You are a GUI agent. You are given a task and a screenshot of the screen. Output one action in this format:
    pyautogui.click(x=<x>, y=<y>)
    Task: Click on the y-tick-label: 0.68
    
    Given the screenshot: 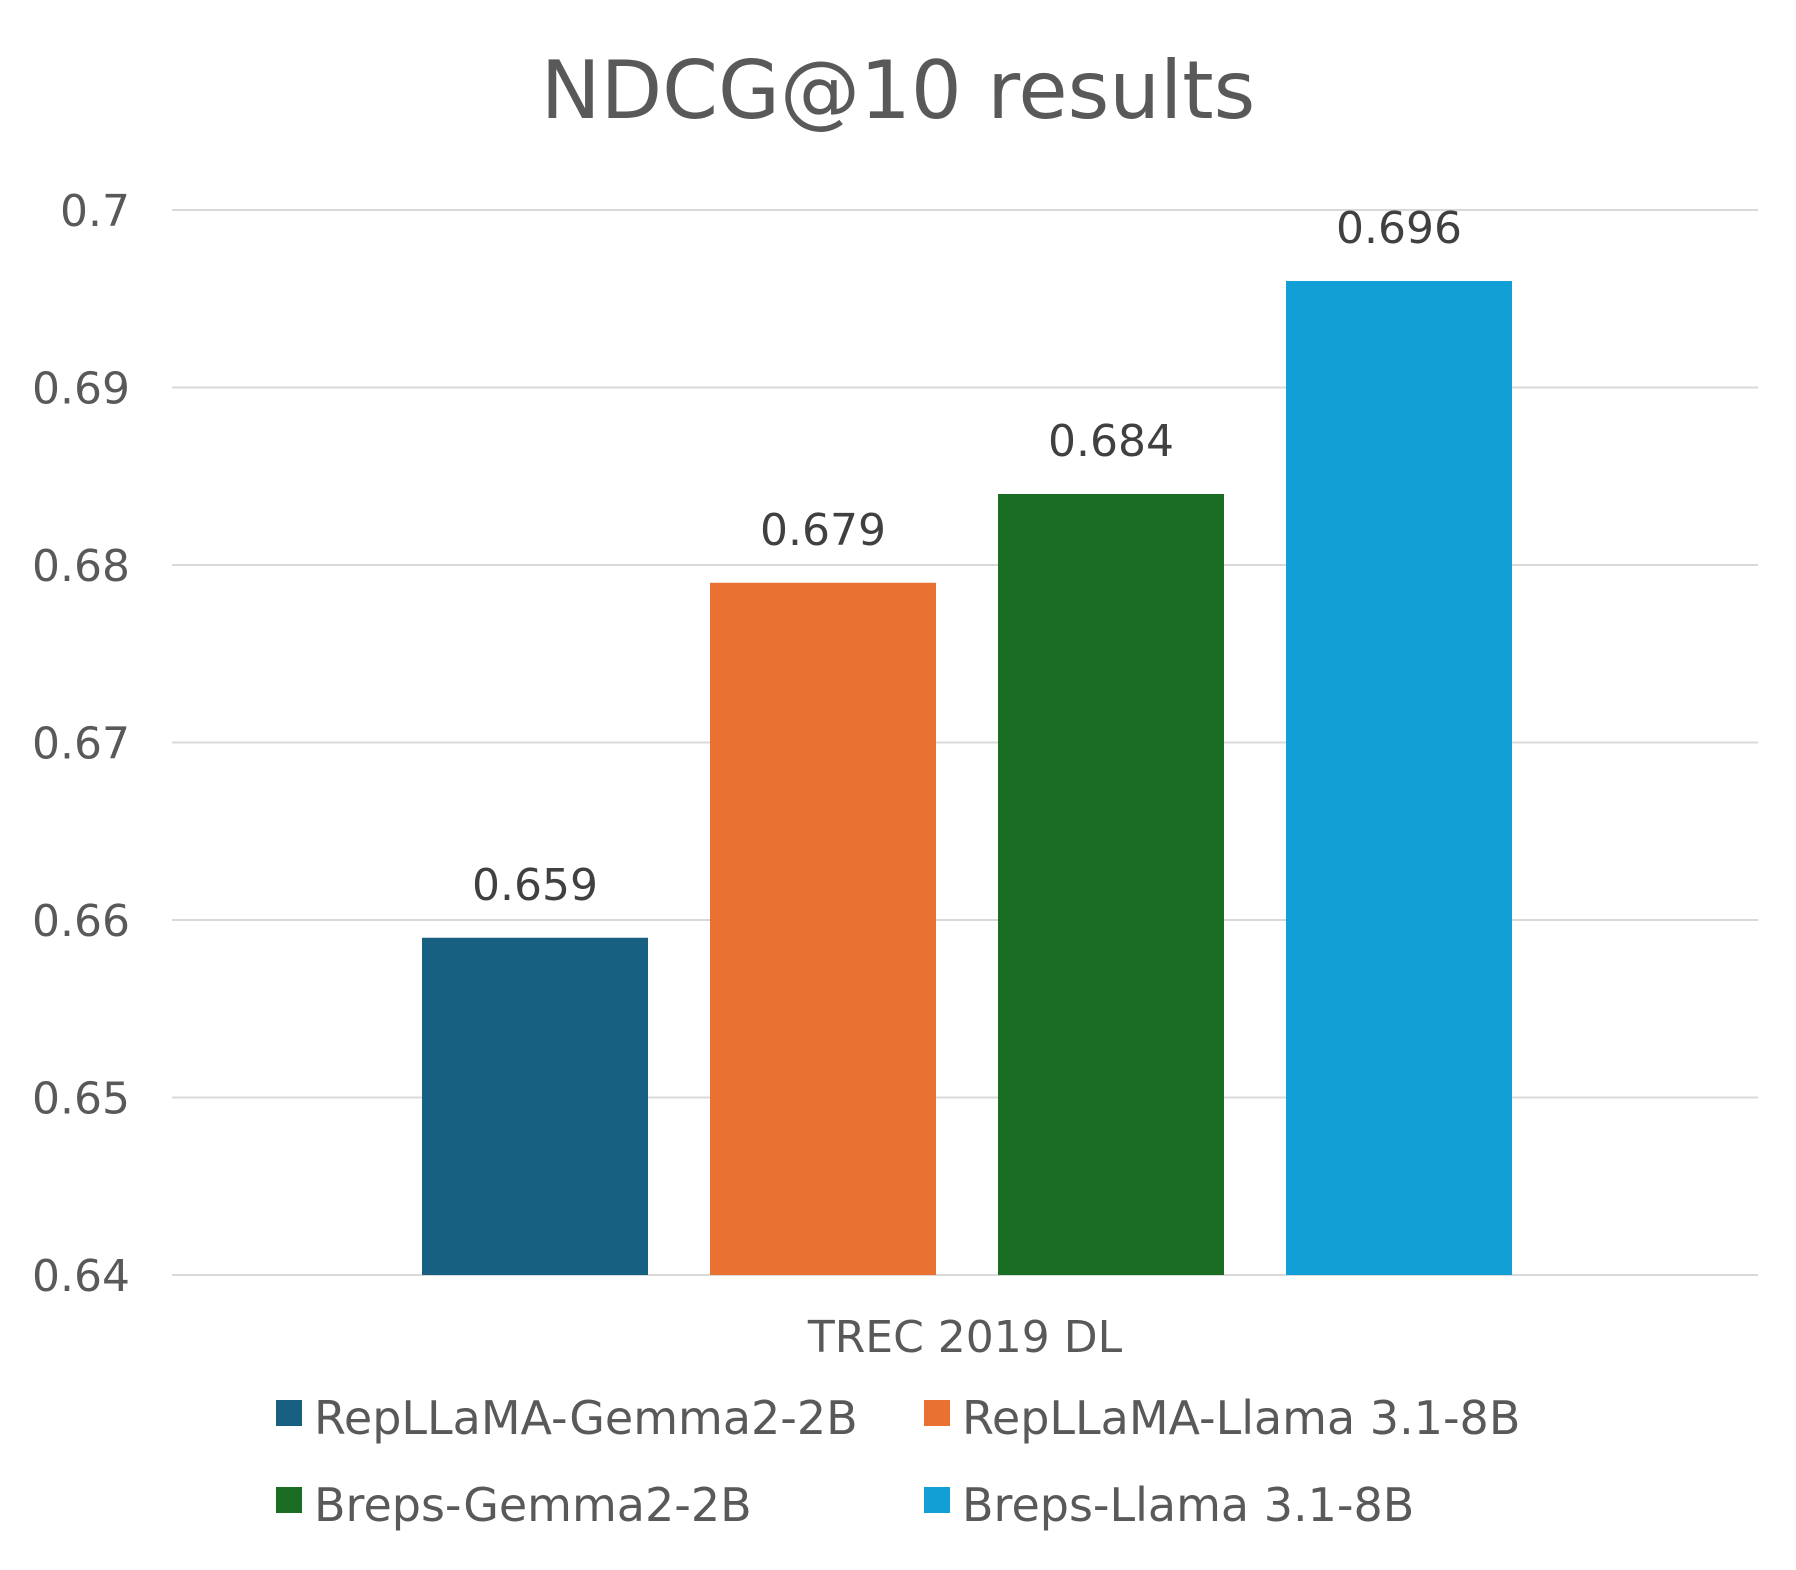 What is the action you would take?
    pyautogui.click(x=81, y=566)
    